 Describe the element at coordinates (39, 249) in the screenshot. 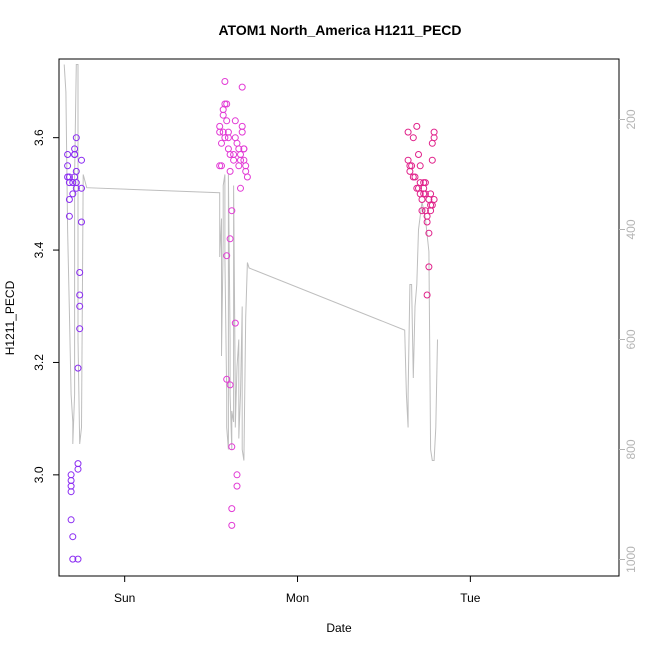

I see `y-tick-label: 3.4` at that location.